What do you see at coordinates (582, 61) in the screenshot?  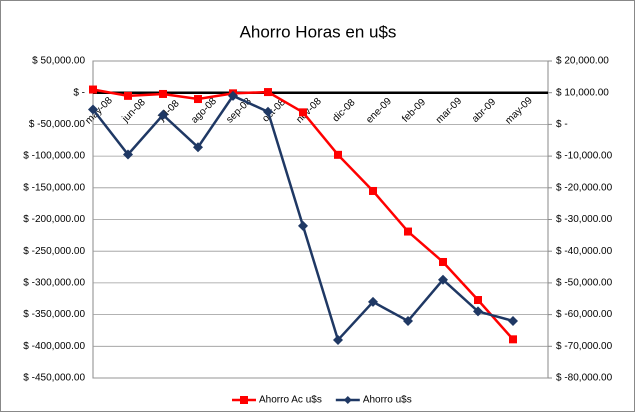 I see `y2-tick-label: $ 20,000.00` at bounding box center [582, 61].